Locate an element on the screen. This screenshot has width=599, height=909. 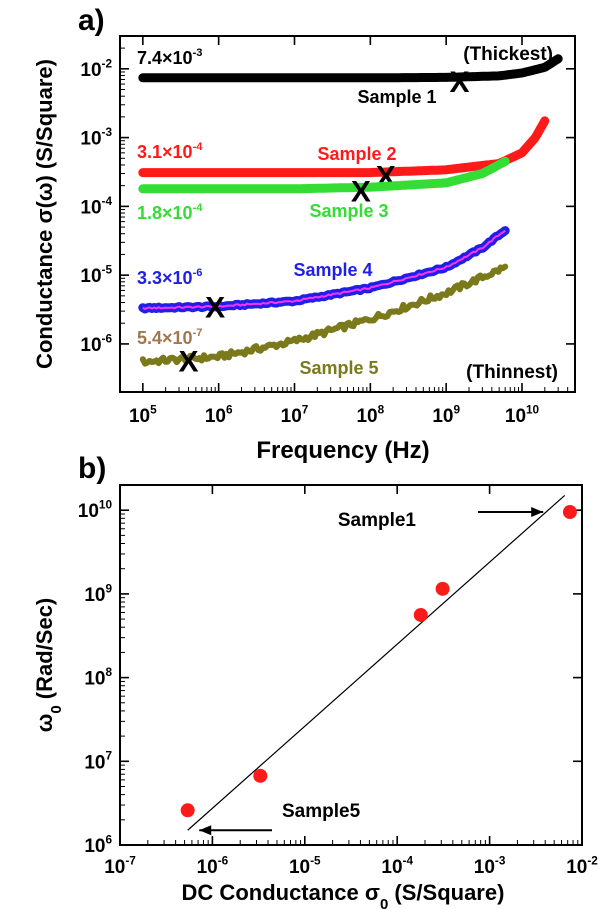
x-tick-label: 10⁻³ is located at coordinates (490, 866).